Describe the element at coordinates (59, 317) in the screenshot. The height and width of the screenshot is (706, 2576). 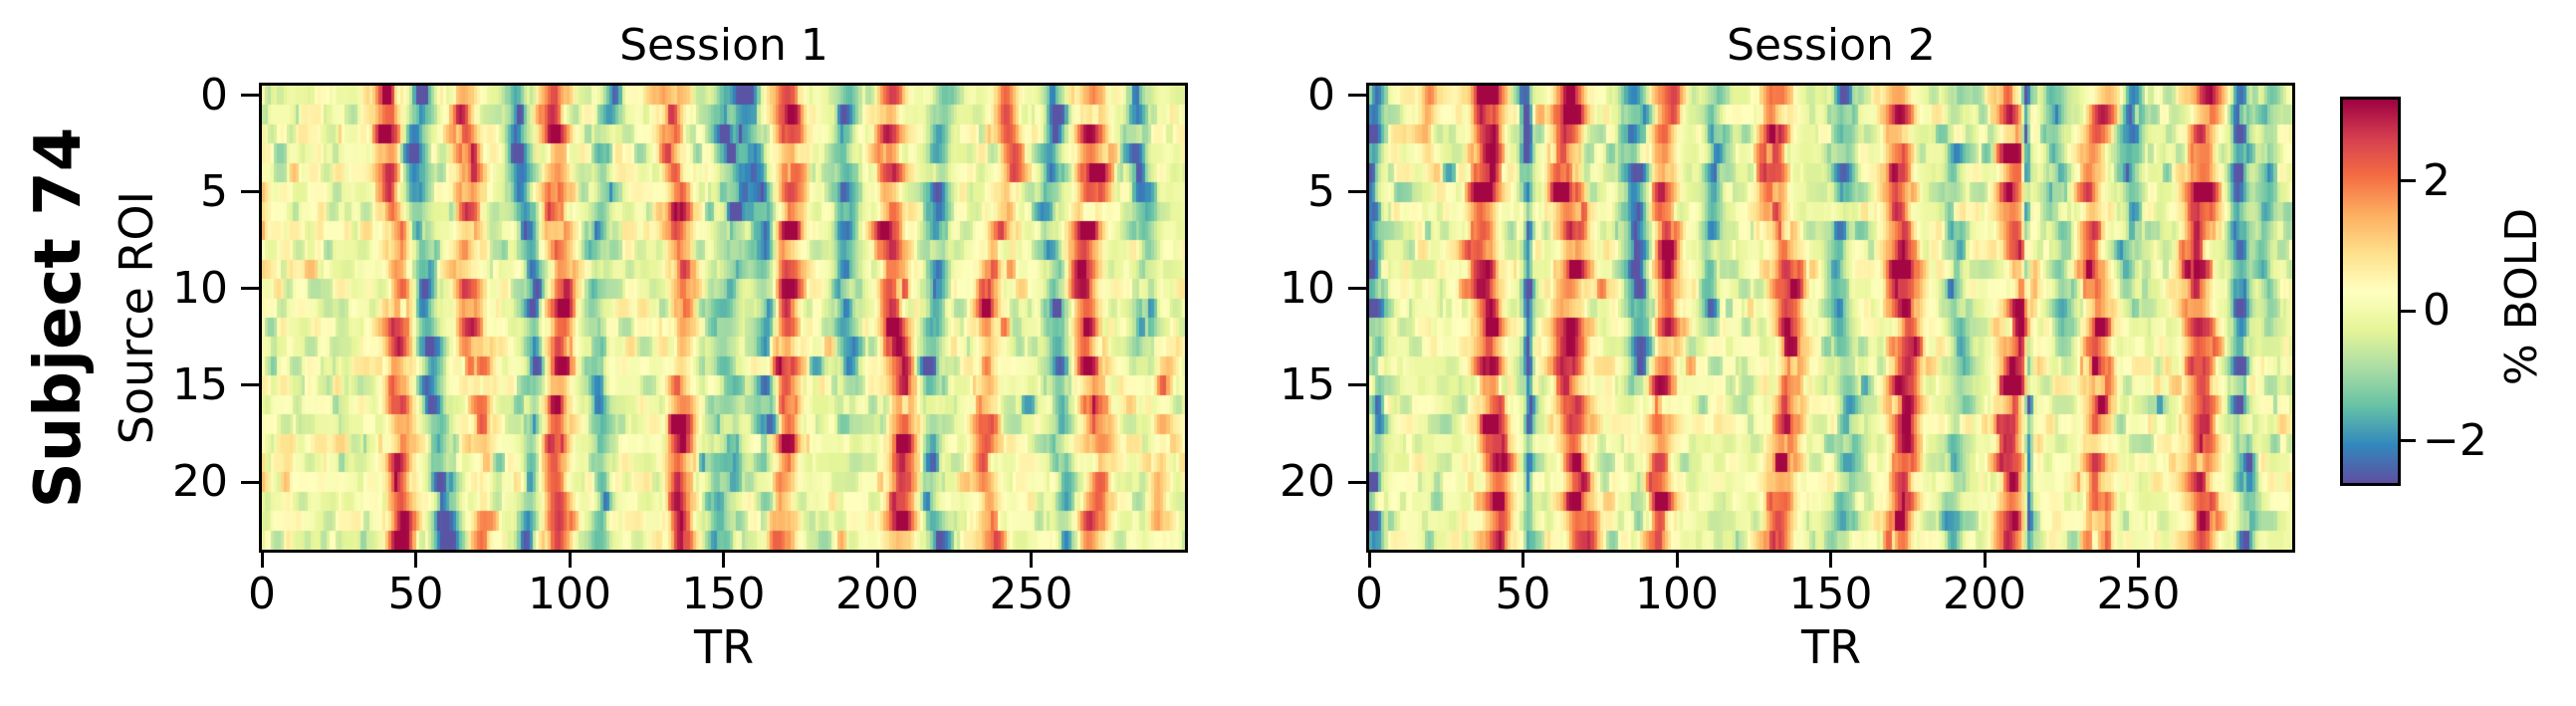
I see `subject-row-label: Subject 74` at that location.